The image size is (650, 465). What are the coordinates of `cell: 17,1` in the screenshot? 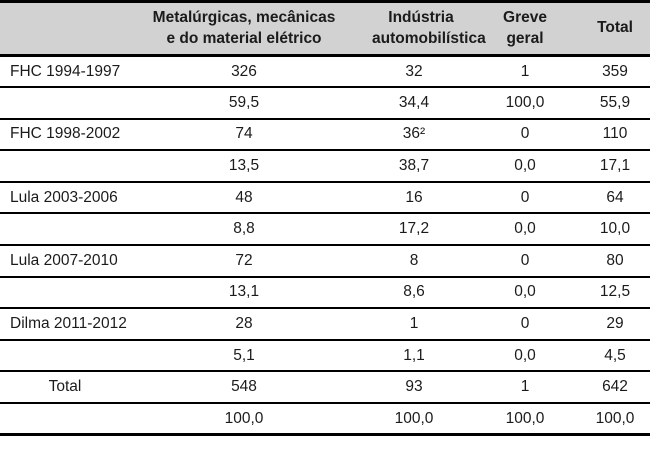 It's located at (615, 166).